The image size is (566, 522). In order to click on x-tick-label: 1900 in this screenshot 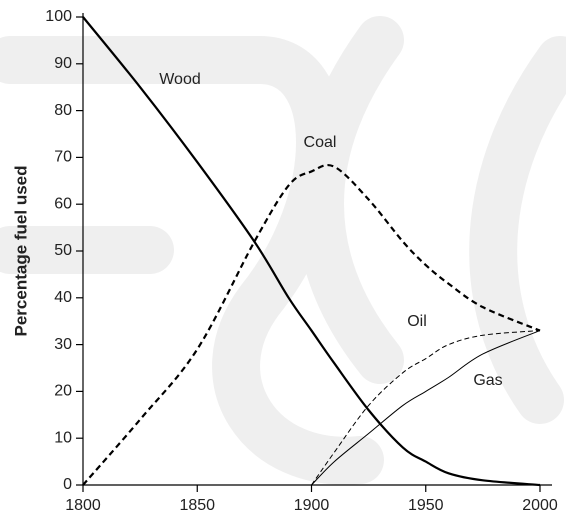, I will do `click(312, 505)`.